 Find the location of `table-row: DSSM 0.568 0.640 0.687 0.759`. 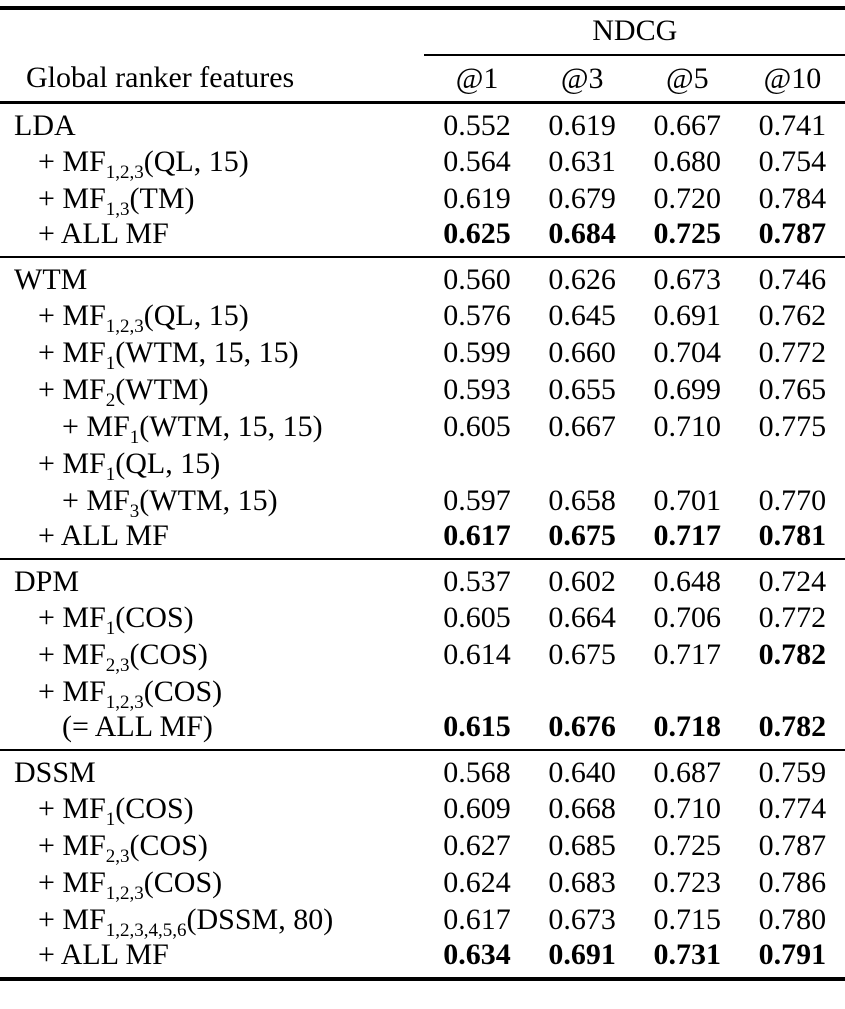

table-row: DSSM 0.568 0.640 0.687 0.759 is located at coordinates (422, 770).